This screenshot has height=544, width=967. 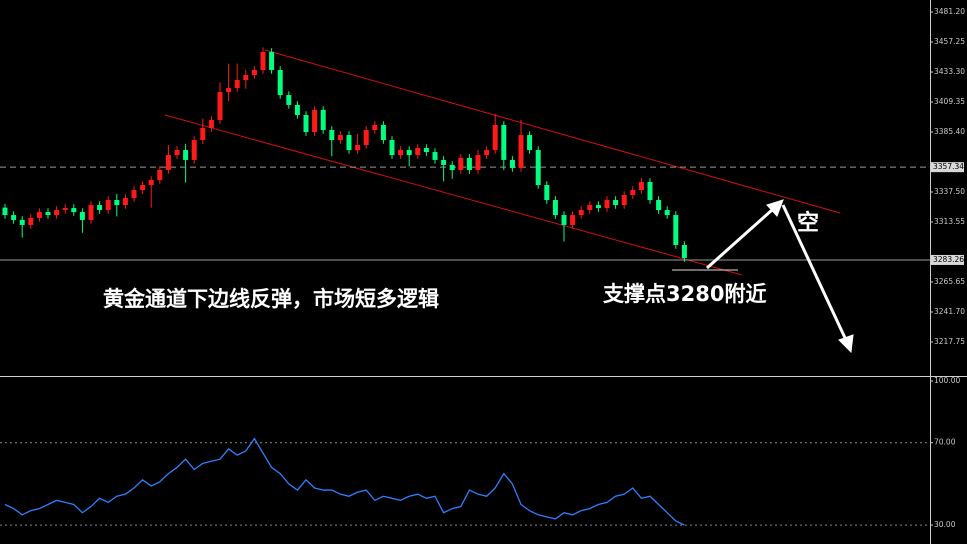 What do you see at coordinates (949, 71) in the screenshot?
I see `y-tick-label: 3433.30` at bounding box center [949, 71].